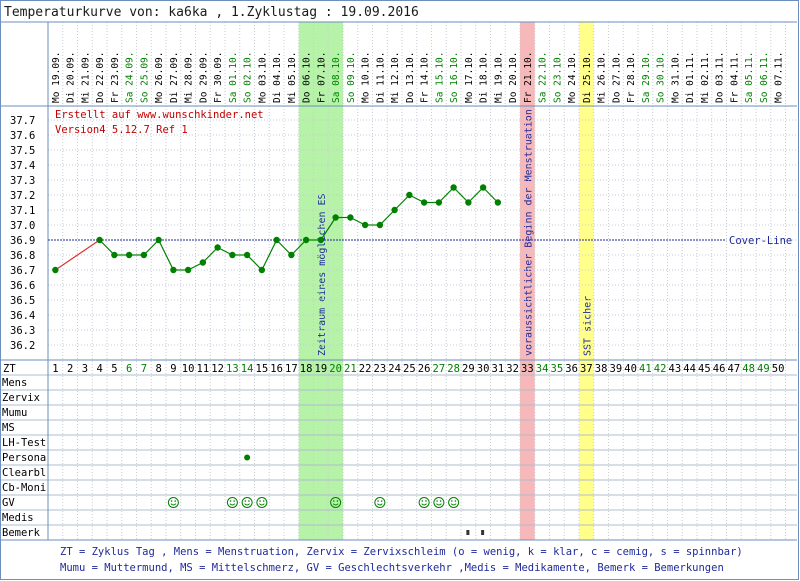  Describe the element at coordinates (690, 77) in the screenshot. I see `date-label: Di 01.11.` at that location.